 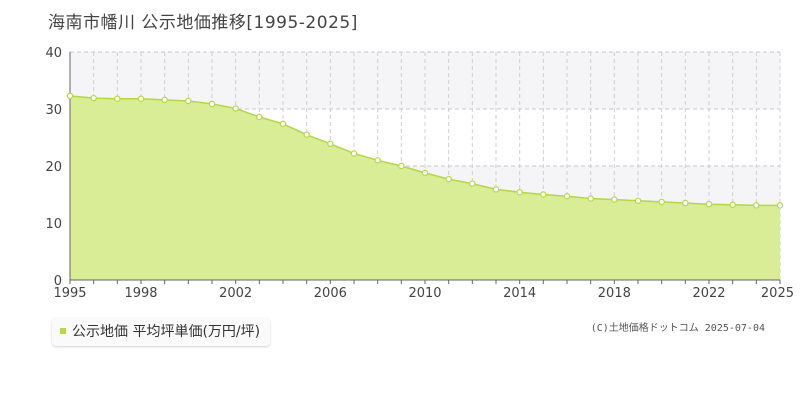 What do you see at coordinates (306, 134) in the screenshot?
I see `data-point-2005` at bounding box center [306, 134].